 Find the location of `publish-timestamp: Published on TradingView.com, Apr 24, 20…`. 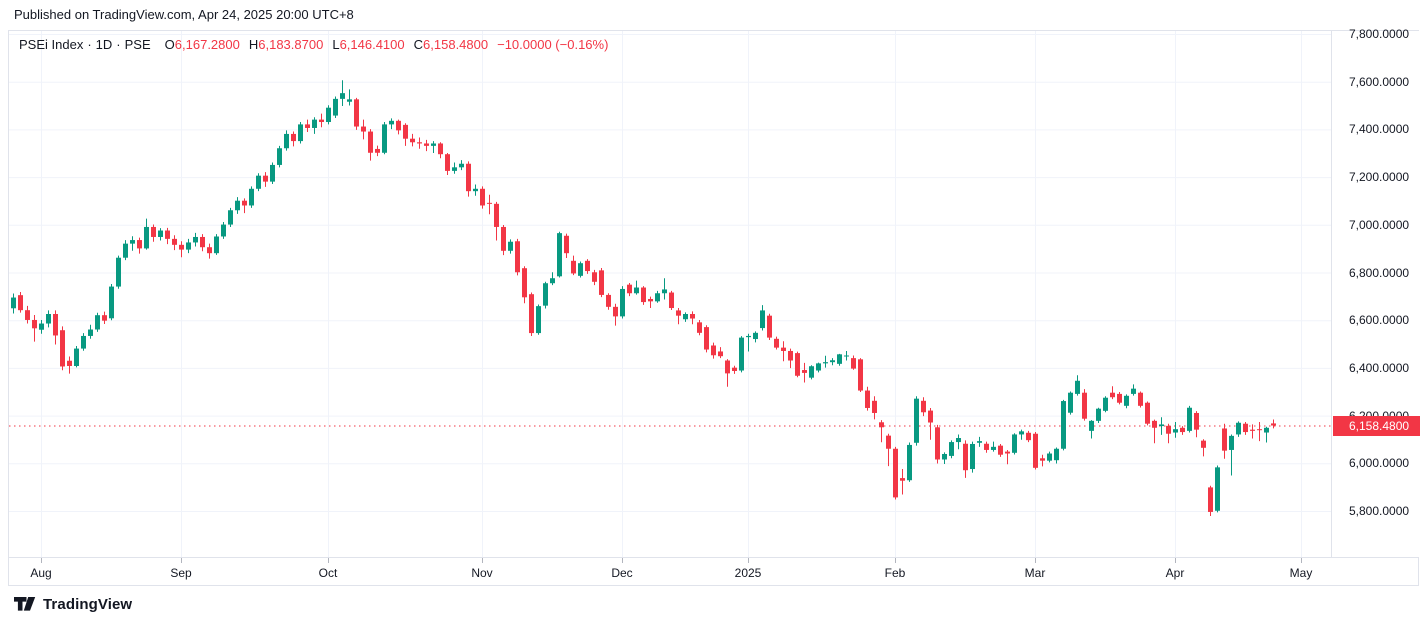

publish-timestamp: Published on TradingView.com, Apr 24, 20… is located at coordinates (184, 14).